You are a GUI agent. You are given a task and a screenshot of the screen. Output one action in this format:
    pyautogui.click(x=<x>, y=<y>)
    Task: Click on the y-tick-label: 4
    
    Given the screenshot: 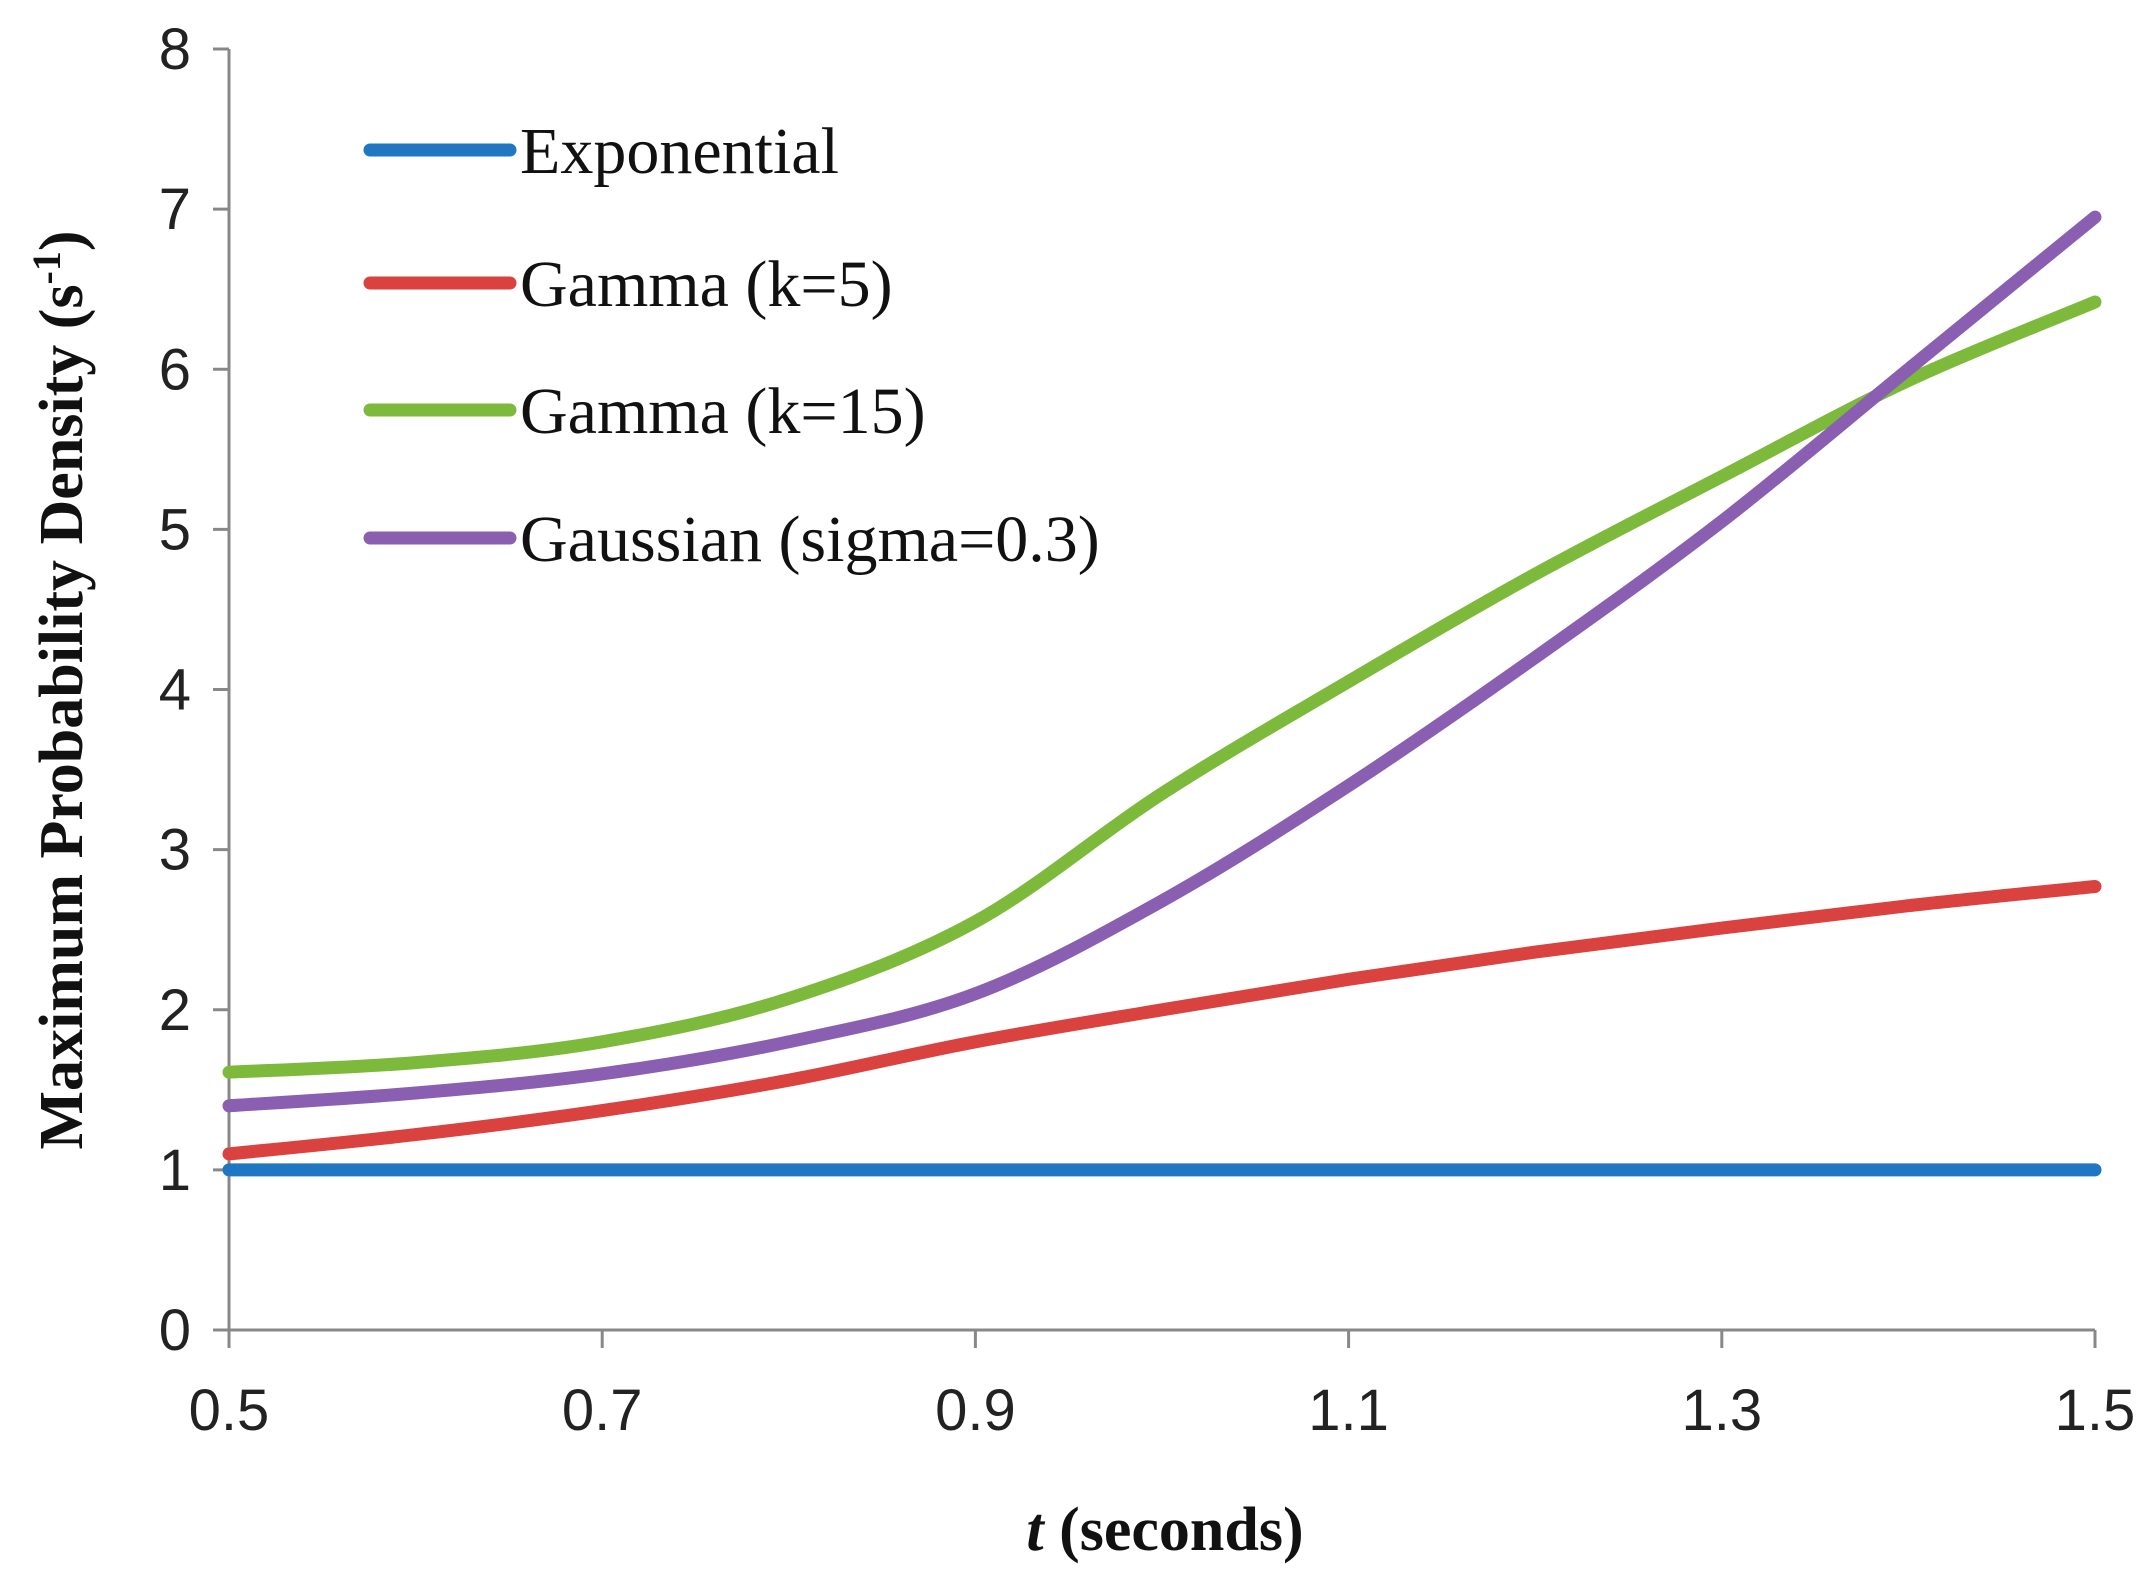 What is the action you would take?
    pyautogui.click(x=175, y=690)
    